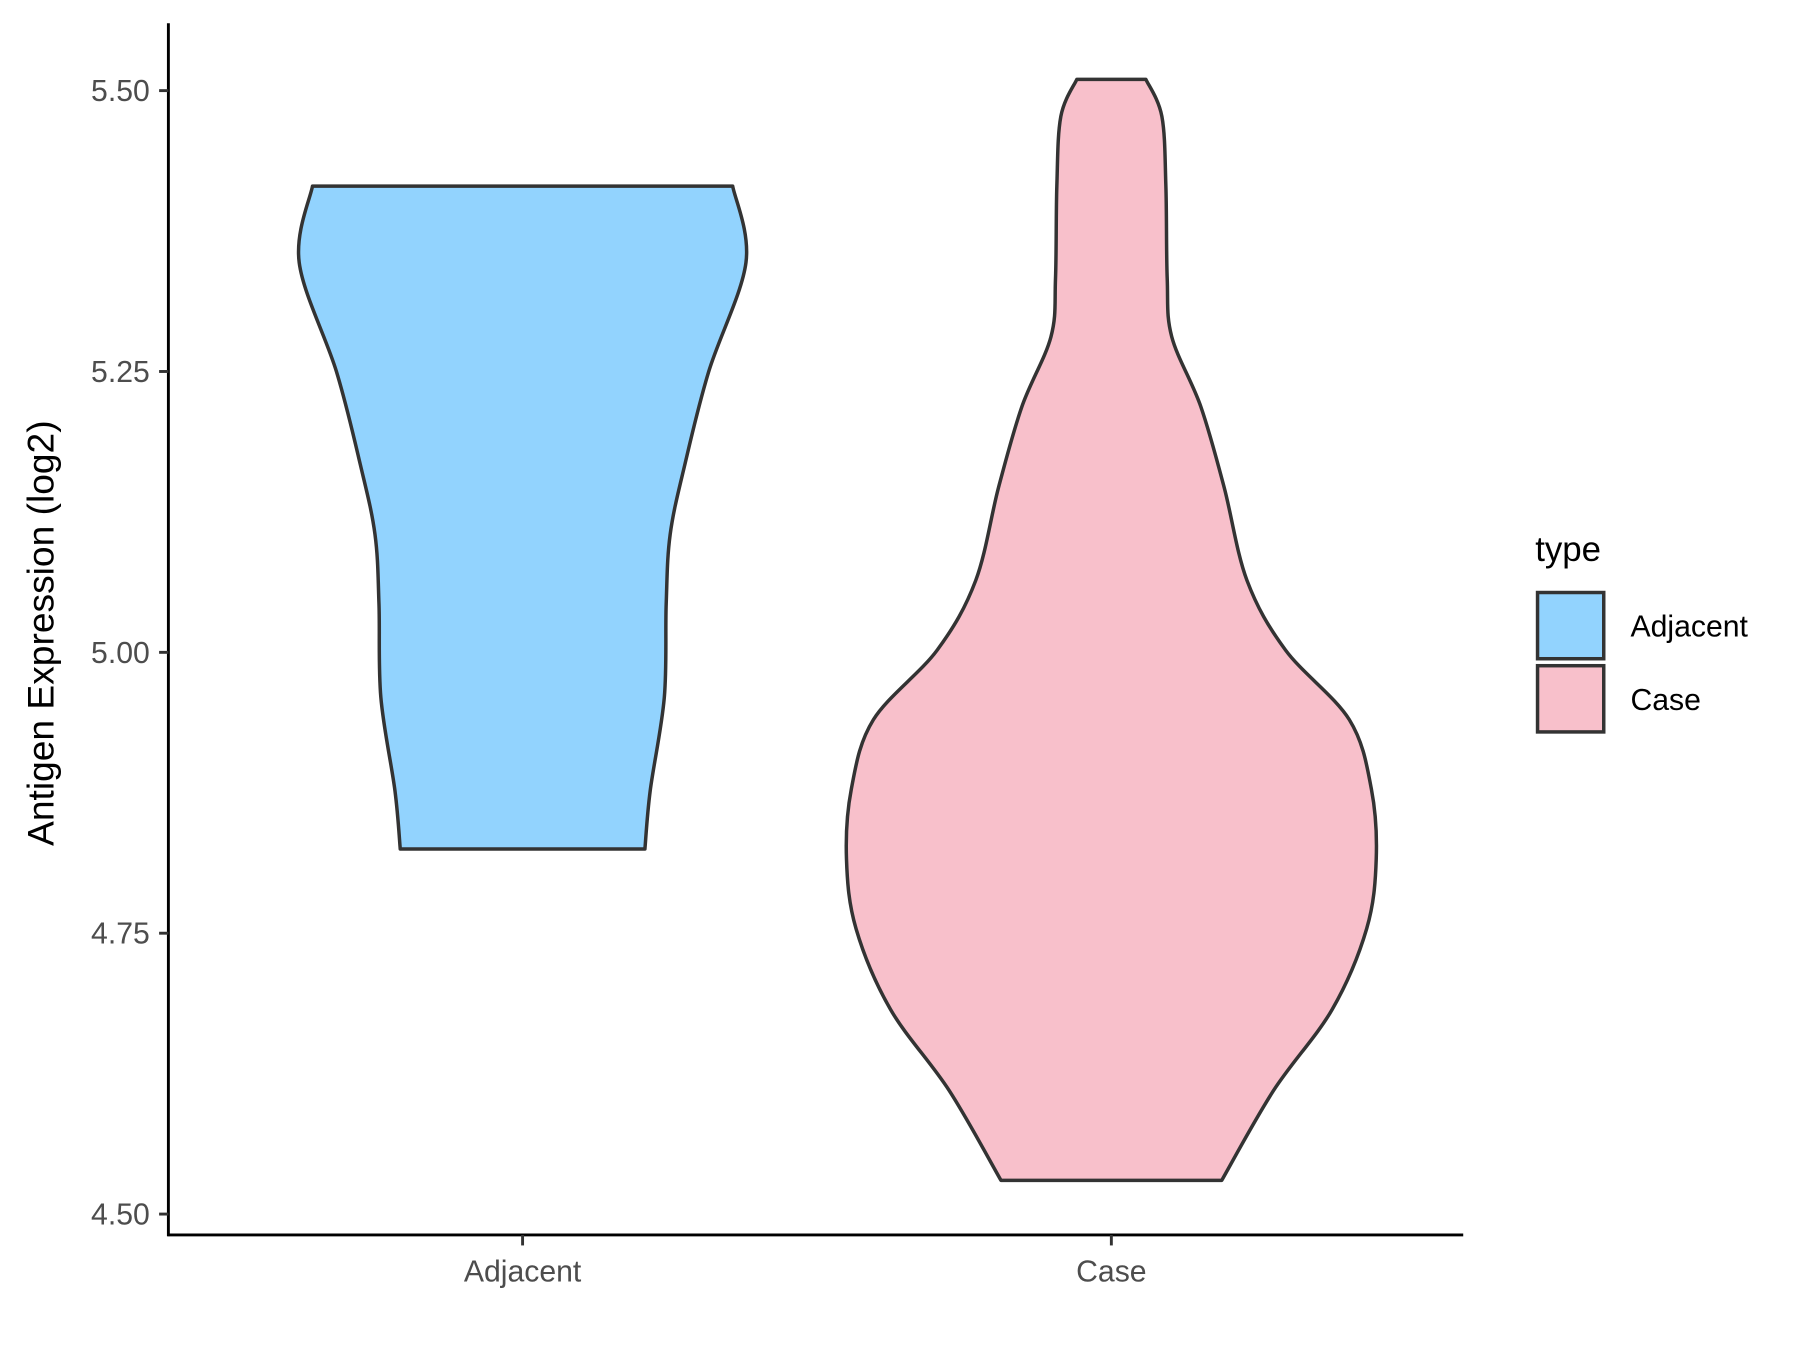 The width and height of the screenshot is (1800, 1350). Describe the element at coordinates (1689, 627) in the screenshot. I see `legend-label: Adjacent` at that location.